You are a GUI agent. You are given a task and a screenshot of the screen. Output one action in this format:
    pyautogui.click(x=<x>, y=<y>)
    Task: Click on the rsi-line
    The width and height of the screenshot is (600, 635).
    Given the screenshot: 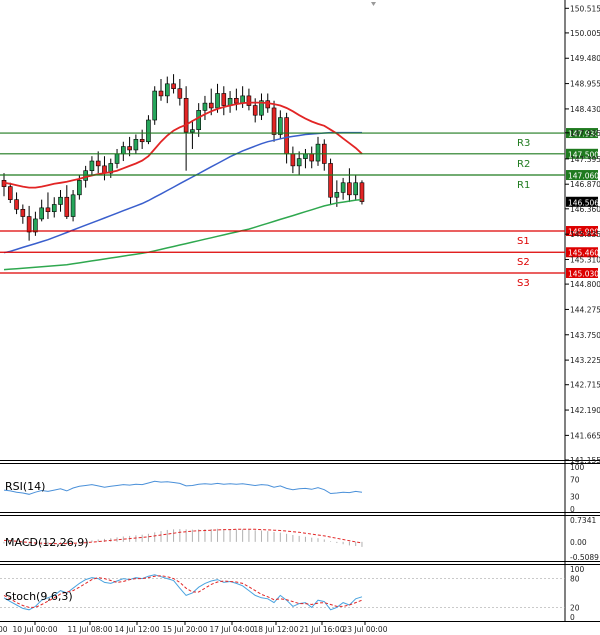 What is the action you would take?
    pyautogui.click(x=183, y=487)
    